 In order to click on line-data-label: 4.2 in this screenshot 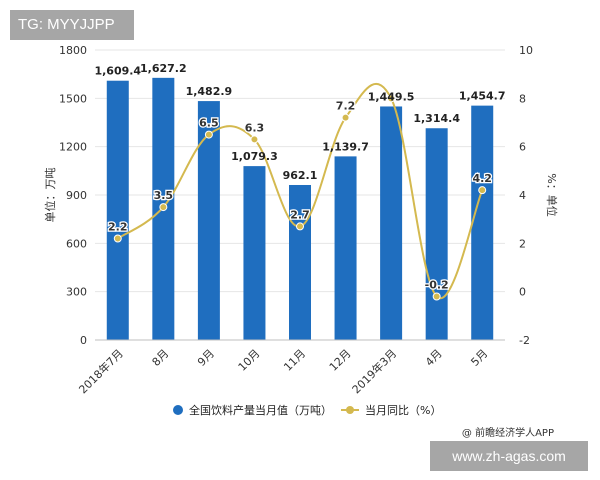, I will do `click(482, 178)`.